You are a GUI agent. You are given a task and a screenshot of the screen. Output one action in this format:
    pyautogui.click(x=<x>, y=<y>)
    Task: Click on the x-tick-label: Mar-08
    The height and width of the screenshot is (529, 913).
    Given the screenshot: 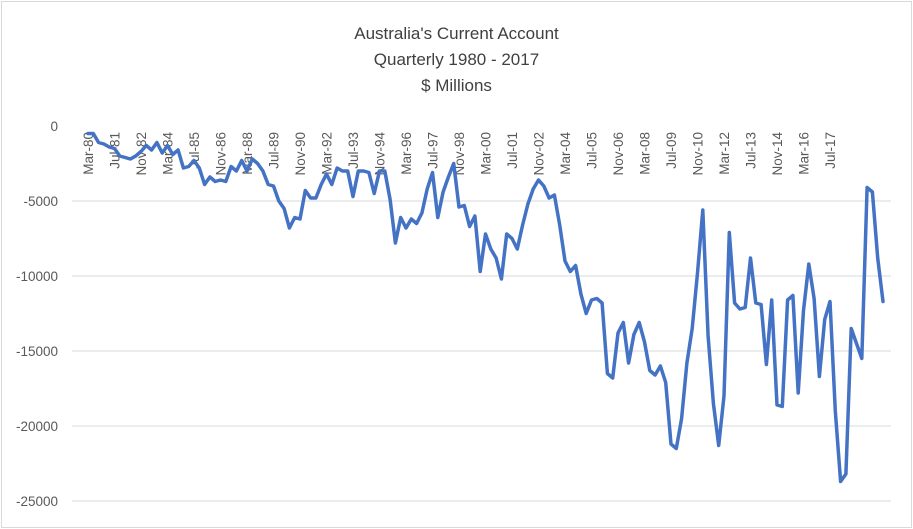 What is the action you would take?
    pyautogui.click(x=645, y=153)
    